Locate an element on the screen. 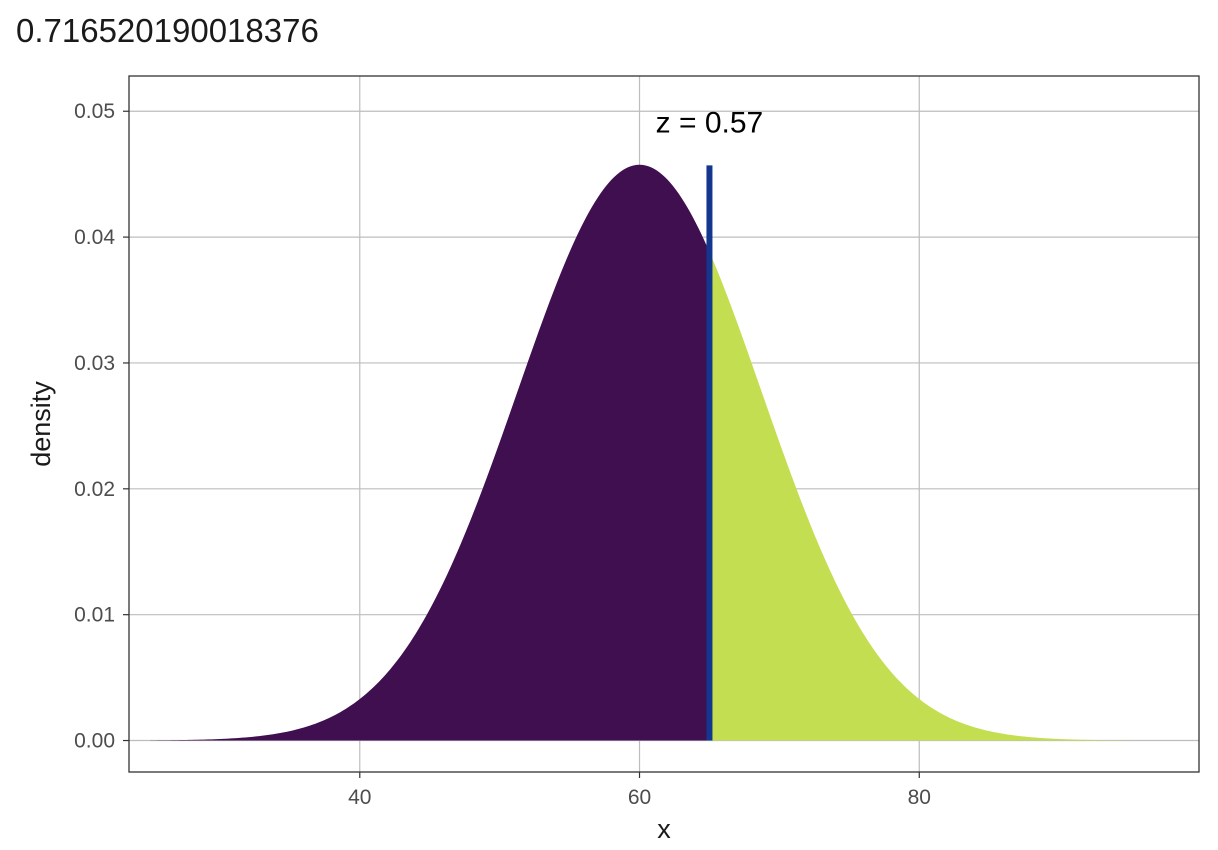 The height and width of the screenshot is (850, 1218). y-tick-label: 0.04 is located at coordinates (94, 237).